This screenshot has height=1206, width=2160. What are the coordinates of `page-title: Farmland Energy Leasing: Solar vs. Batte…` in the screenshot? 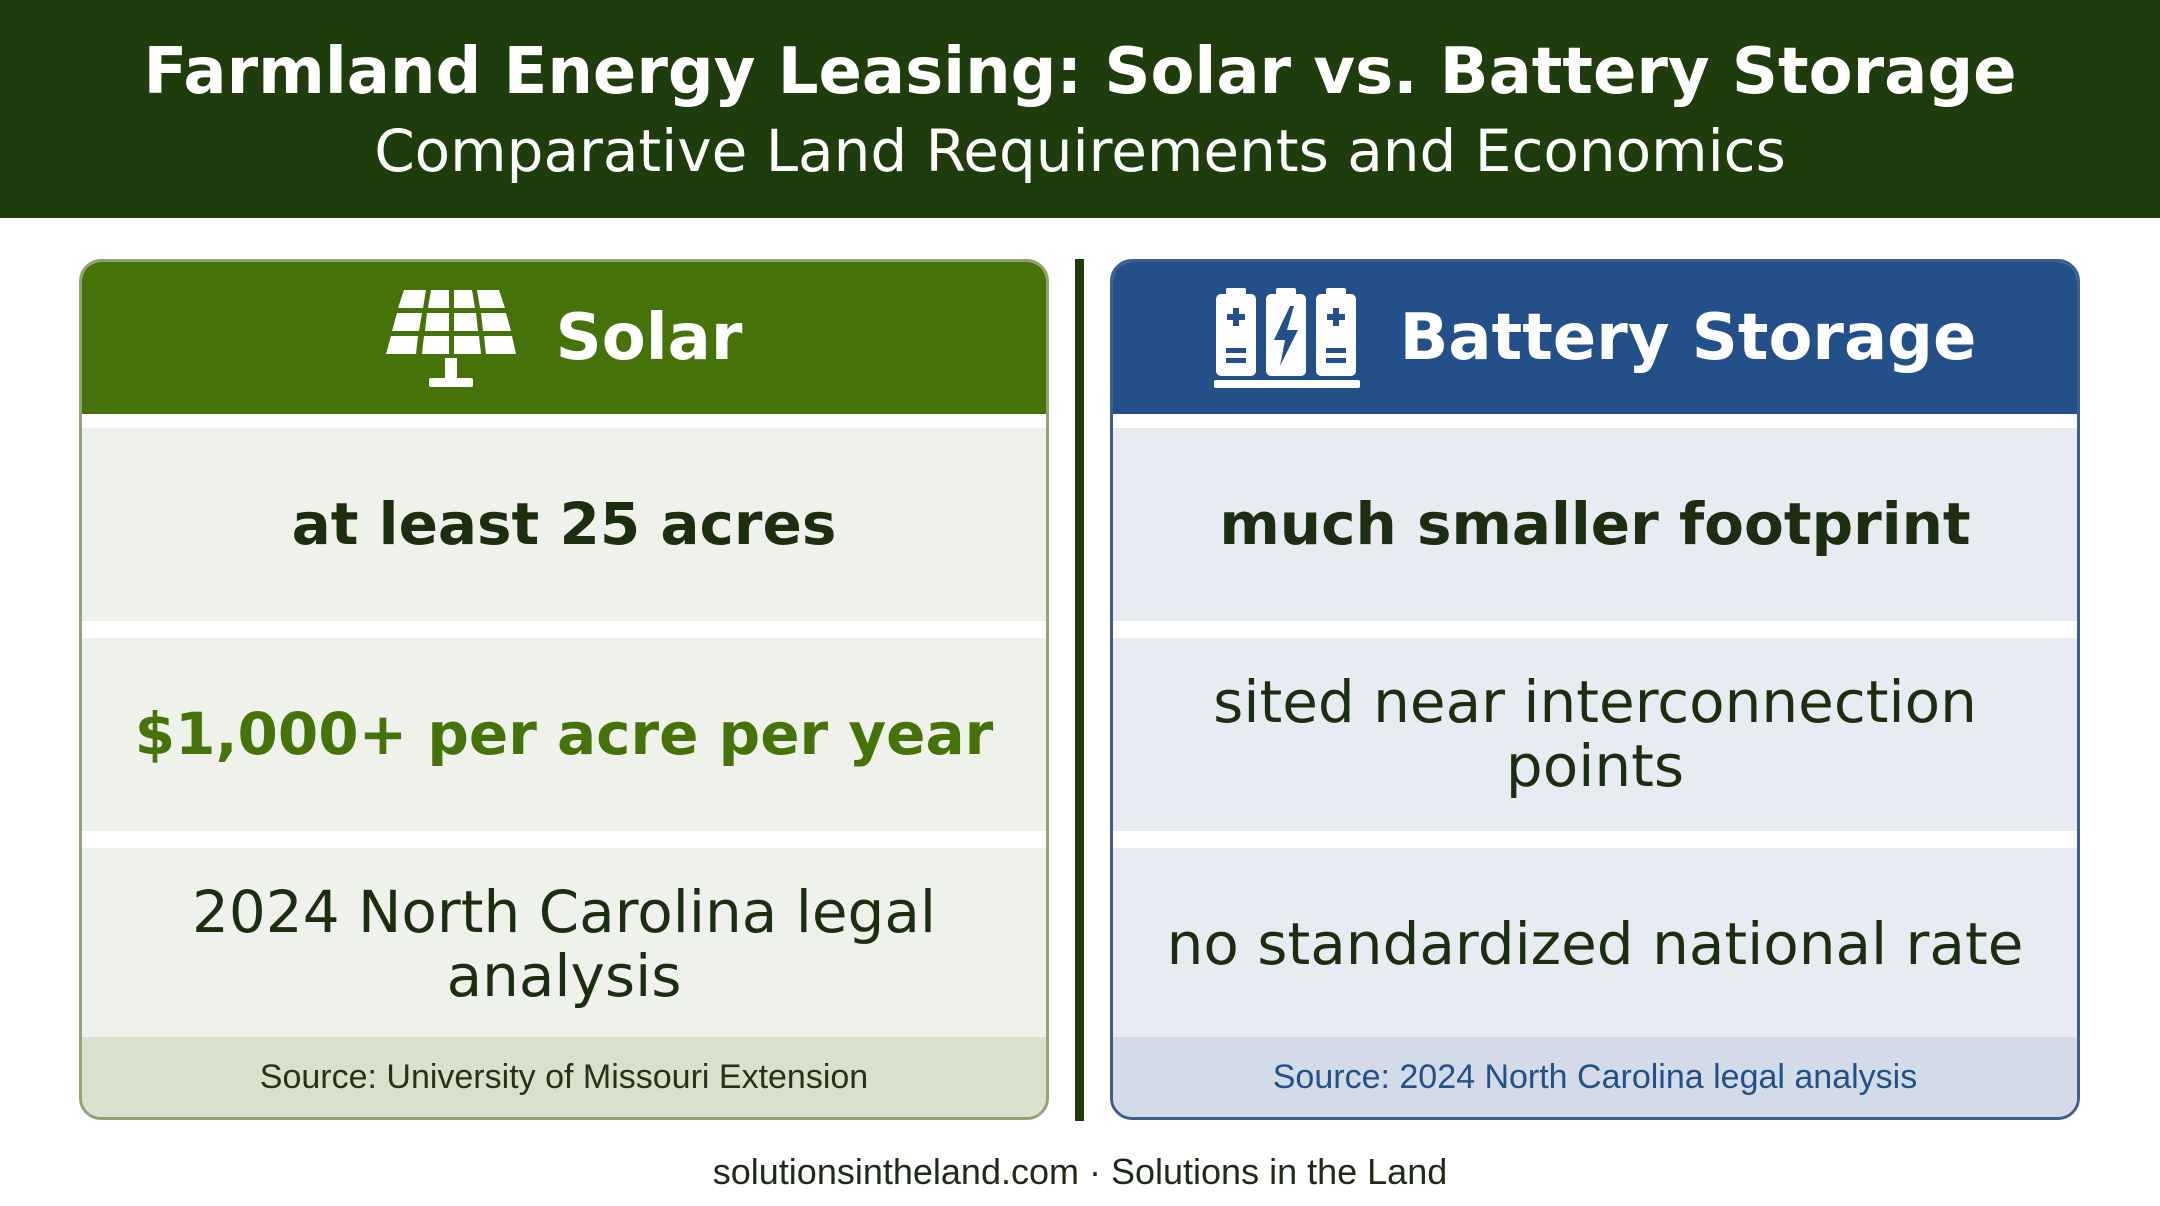 It's located at (1080, 72).